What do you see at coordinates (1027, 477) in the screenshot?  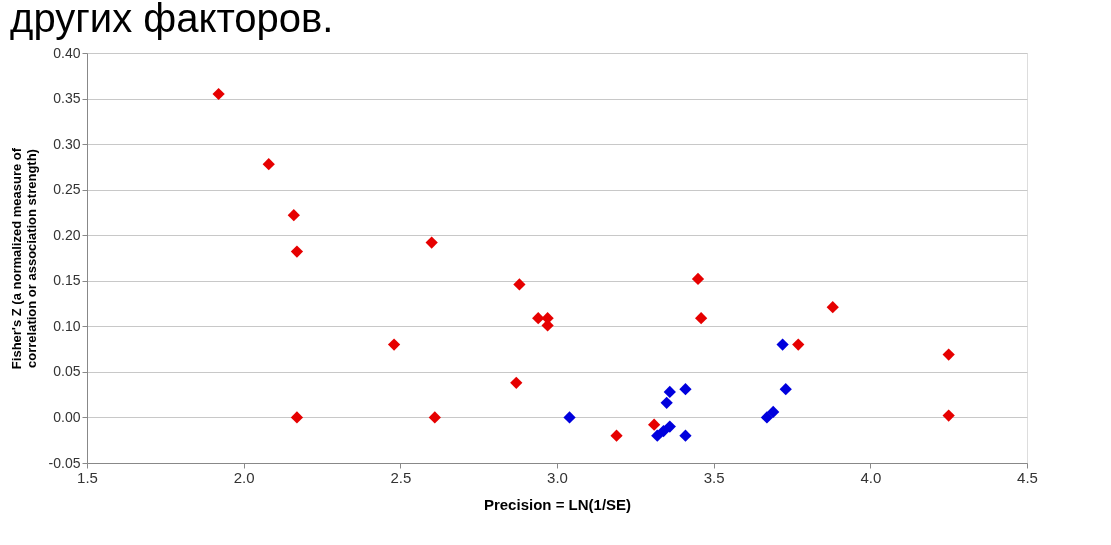 I see `x-tick-label: 4.5` at bounding box center [1027, 477].